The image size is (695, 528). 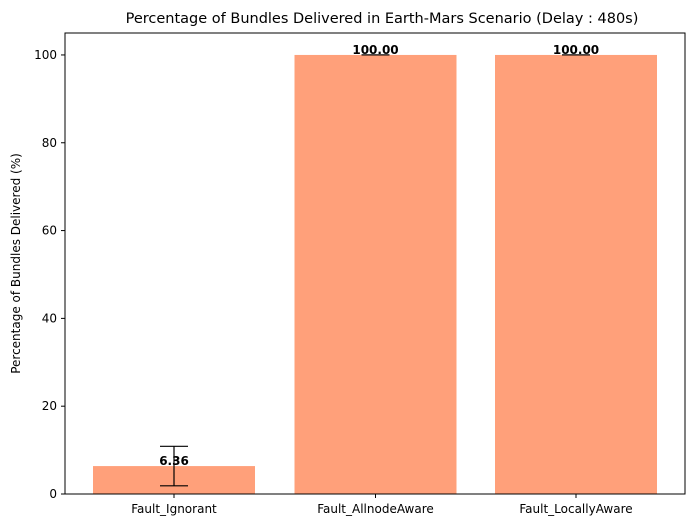 What do you see at coordinates (49, 406) in the screenshot?
I see `y-tick-label: 20` at bounding box center [49, 406].